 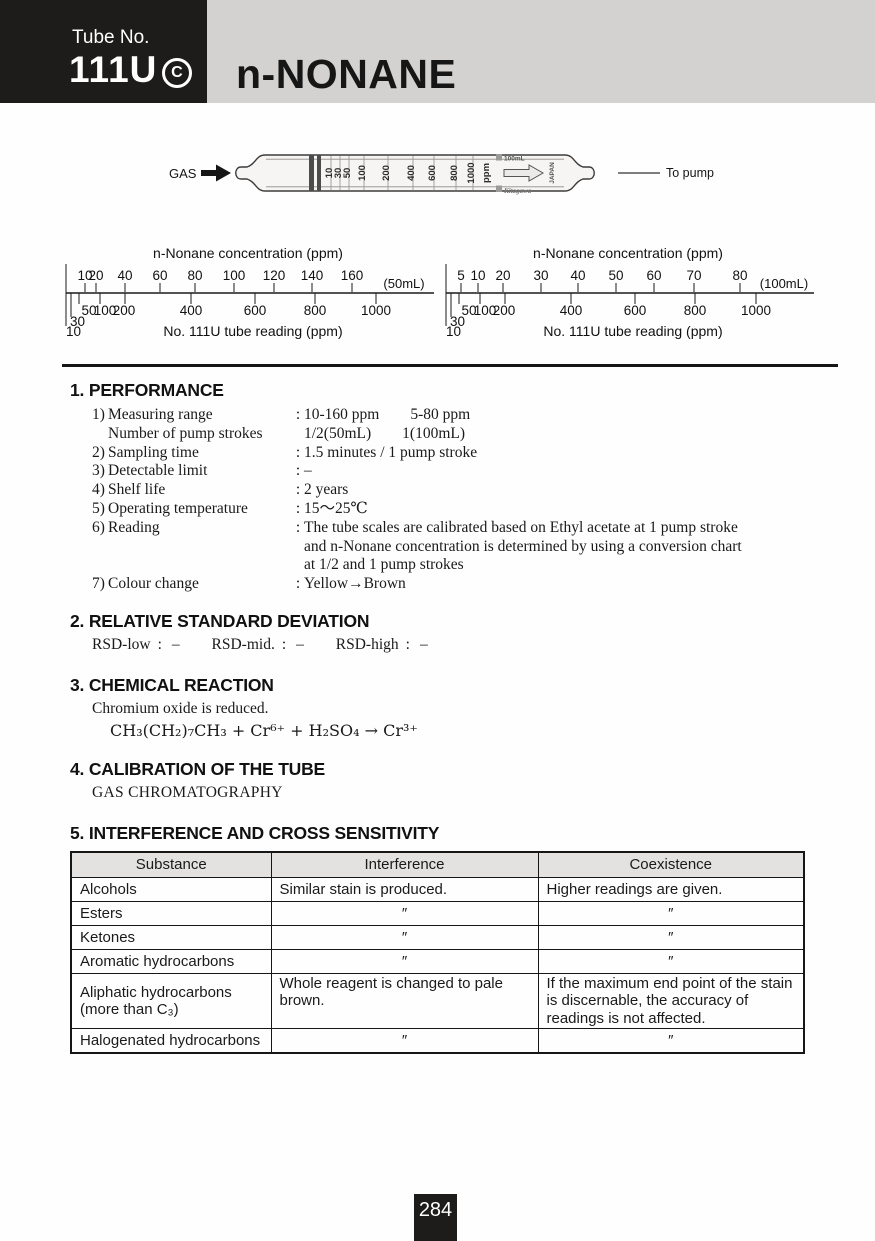 I want to click on to-pump-label: To pump, so click(x=690, y=173).